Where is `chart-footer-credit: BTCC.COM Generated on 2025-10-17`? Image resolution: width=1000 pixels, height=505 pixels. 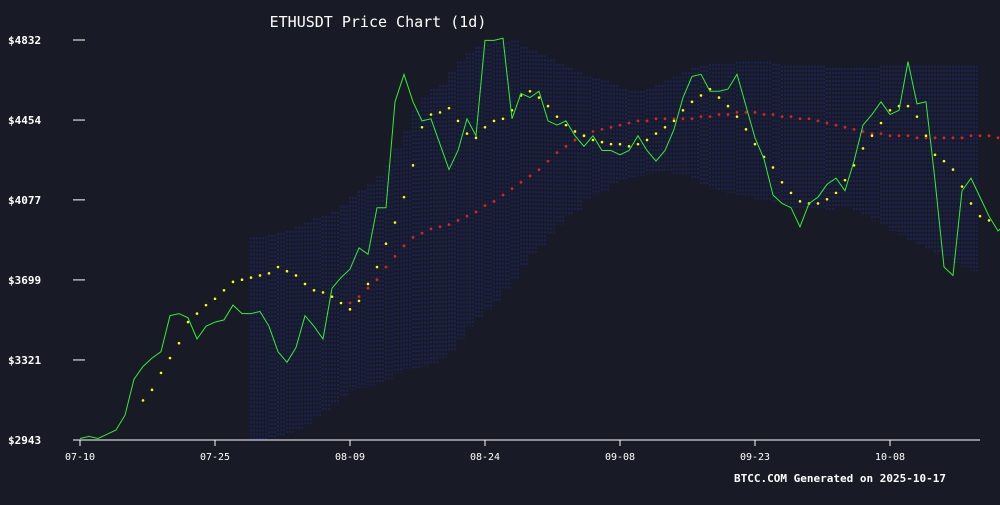 chart-footer-credit: BTCC.COM Generated on 2025-10-17 is located at coordinates (840, 478).